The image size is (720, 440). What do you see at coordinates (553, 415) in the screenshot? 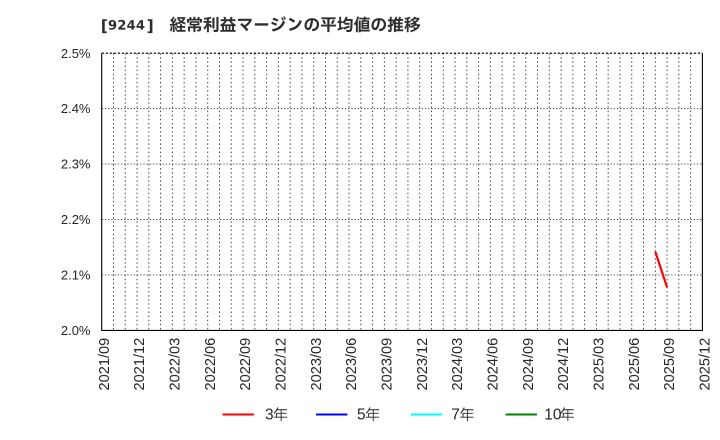
I see `svg-text: 10` at bounding box center [553, 415].